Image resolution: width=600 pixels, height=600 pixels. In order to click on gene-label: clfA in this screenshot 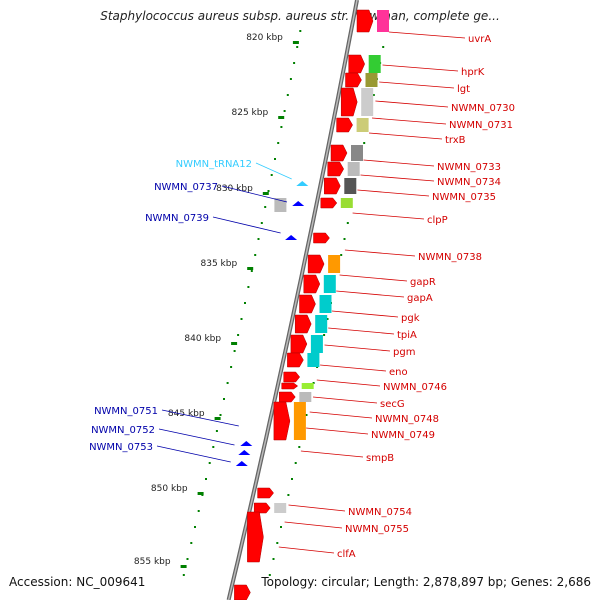, I will do `click(346, 554)`.